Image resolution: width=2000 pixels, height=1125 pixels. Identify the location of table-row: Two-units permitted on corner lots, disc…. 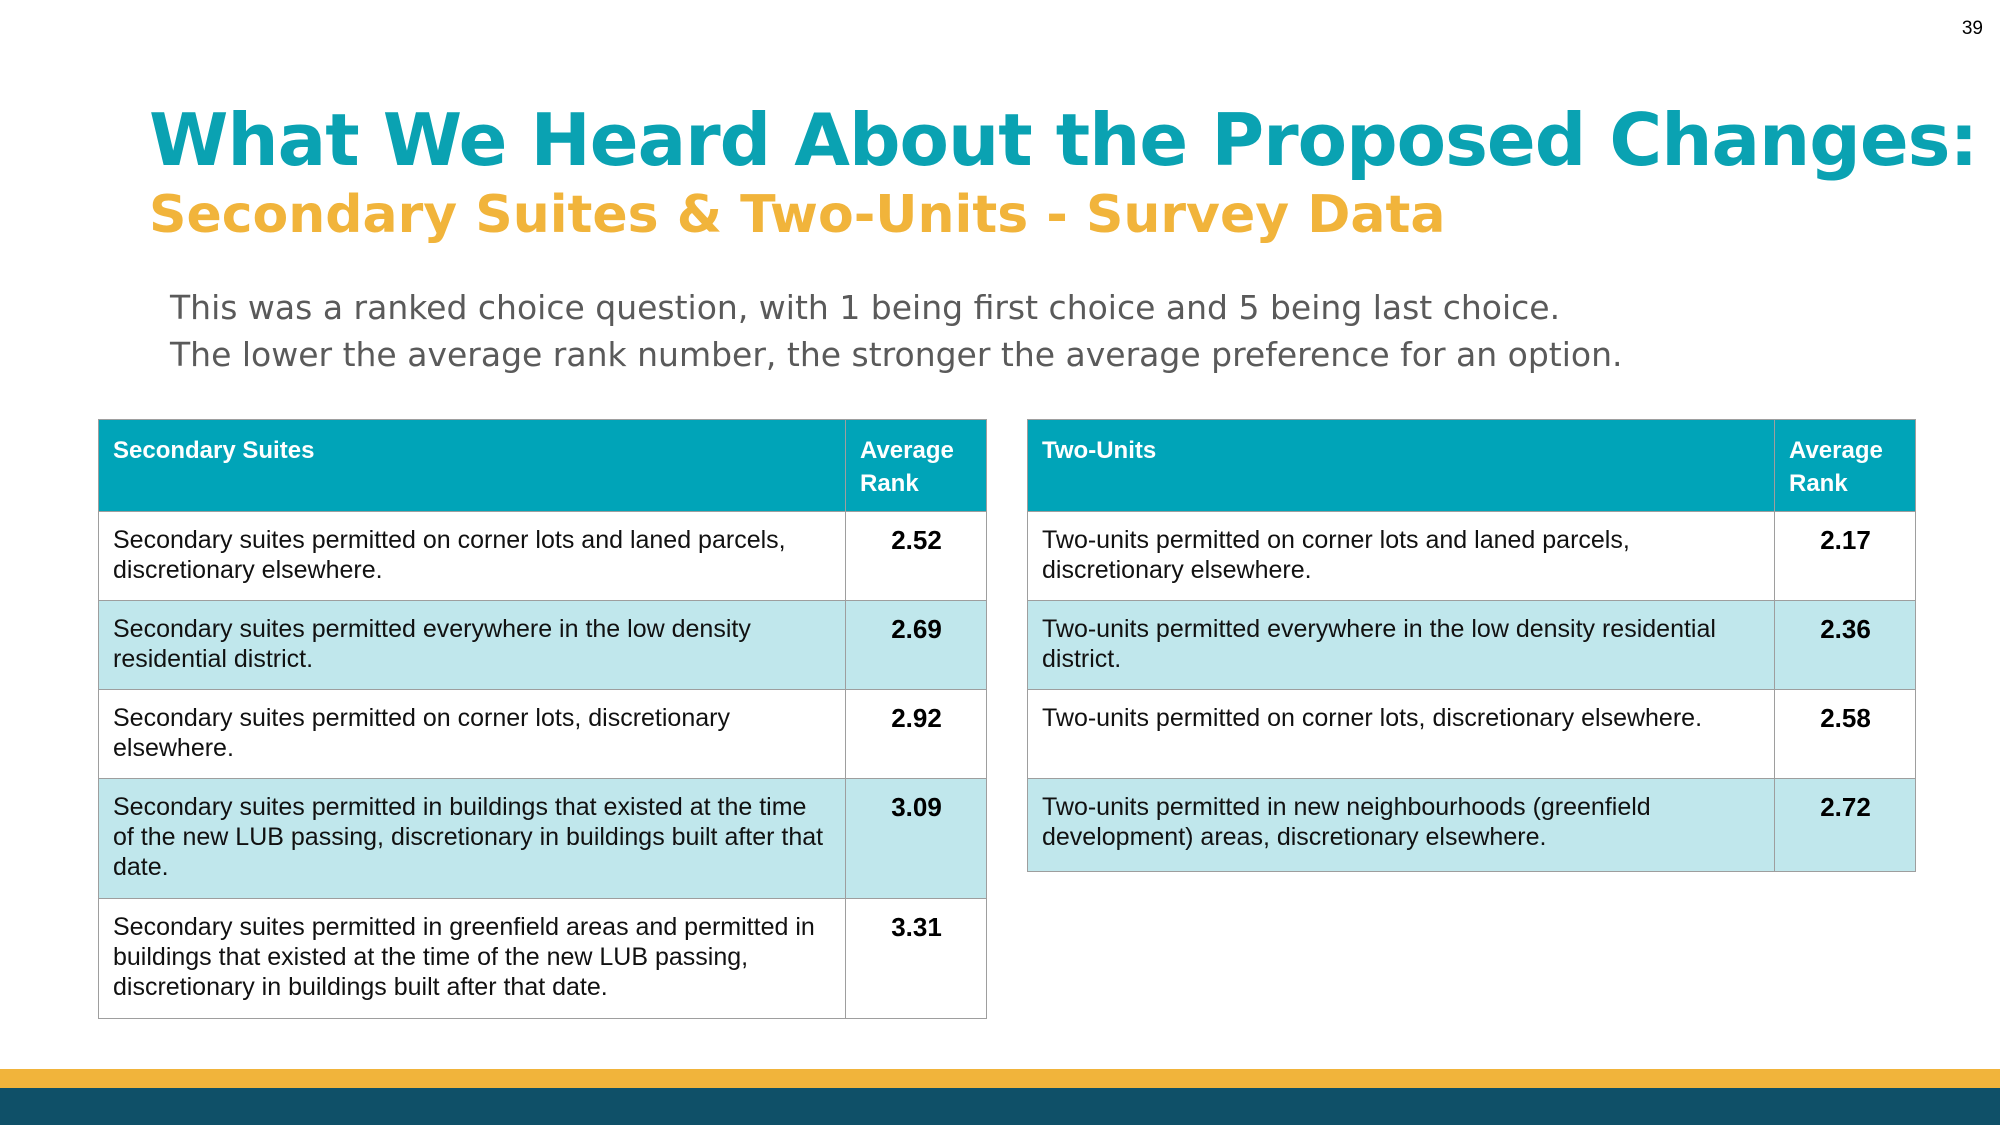
(1471, 734).